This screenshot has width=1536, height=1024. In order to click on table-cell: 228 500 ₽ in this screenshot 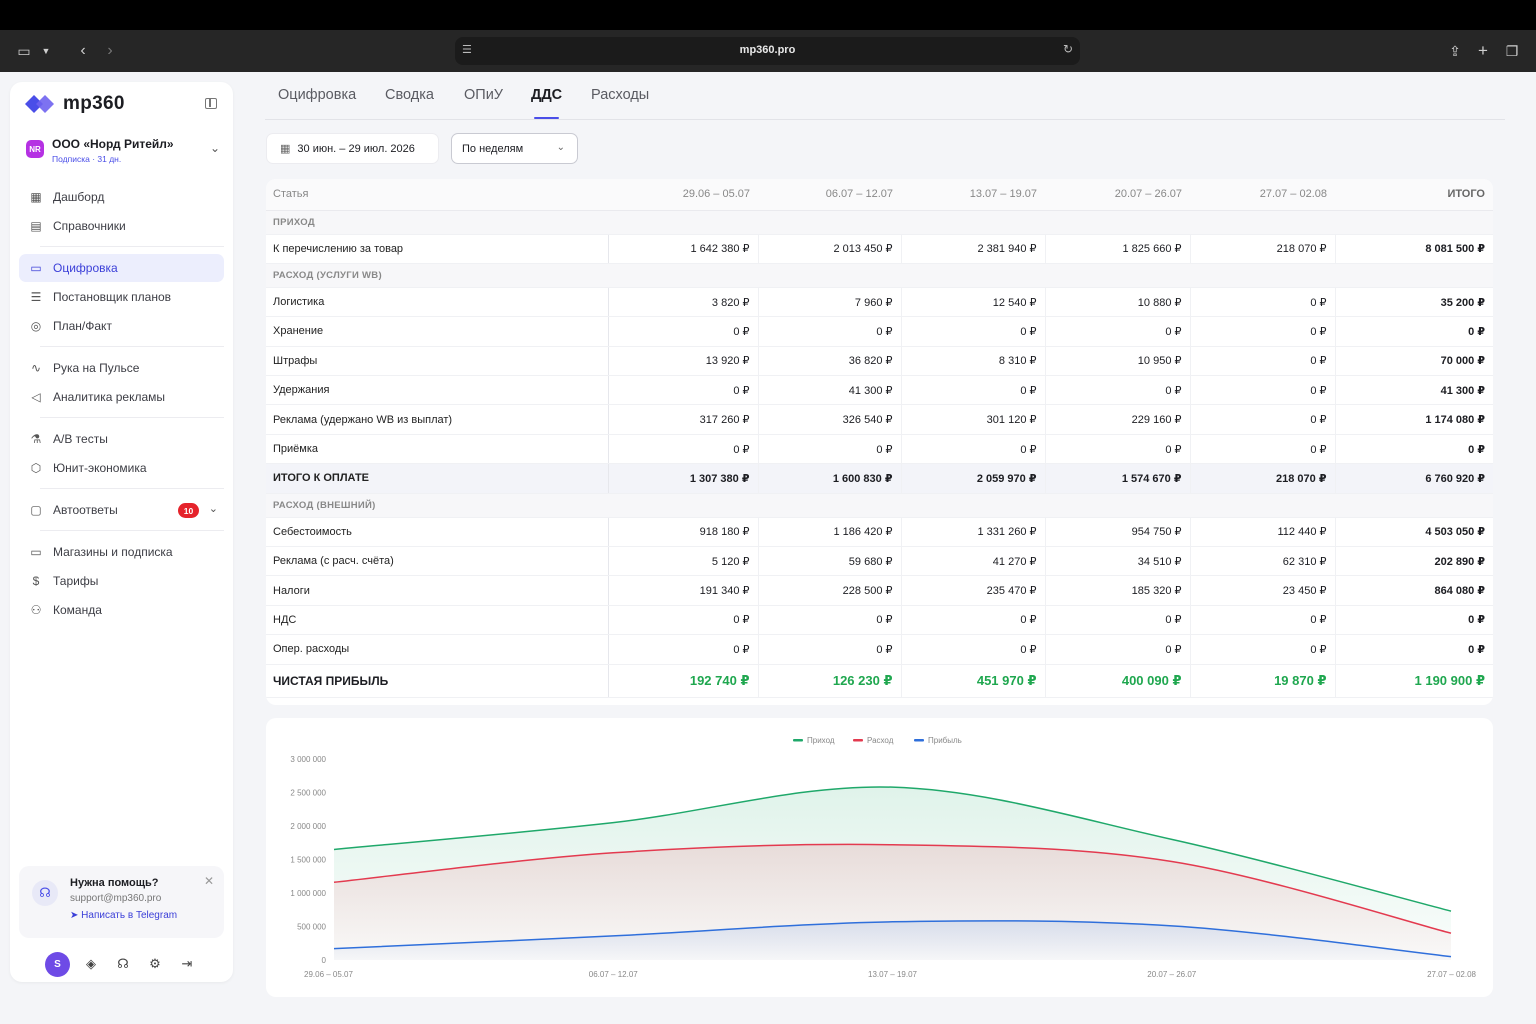, I will do `click(829, 590)`.